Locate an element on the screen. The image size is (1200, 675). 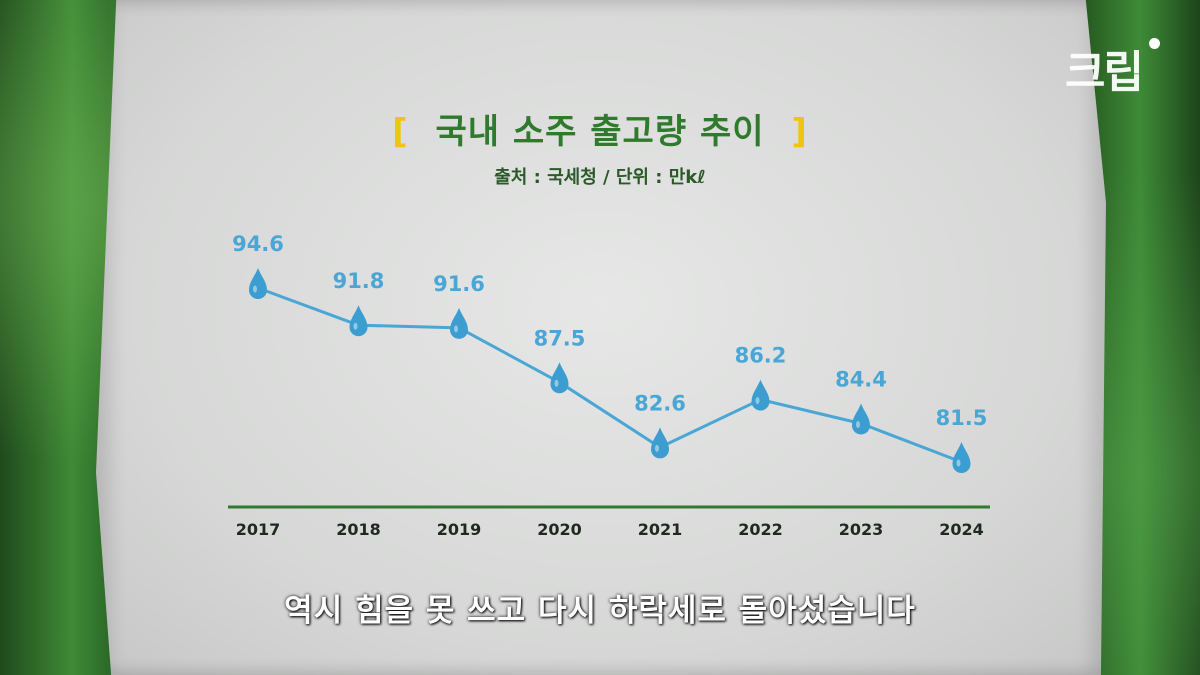
x-tick-label: 2023 is located at coordinates (861, 529).